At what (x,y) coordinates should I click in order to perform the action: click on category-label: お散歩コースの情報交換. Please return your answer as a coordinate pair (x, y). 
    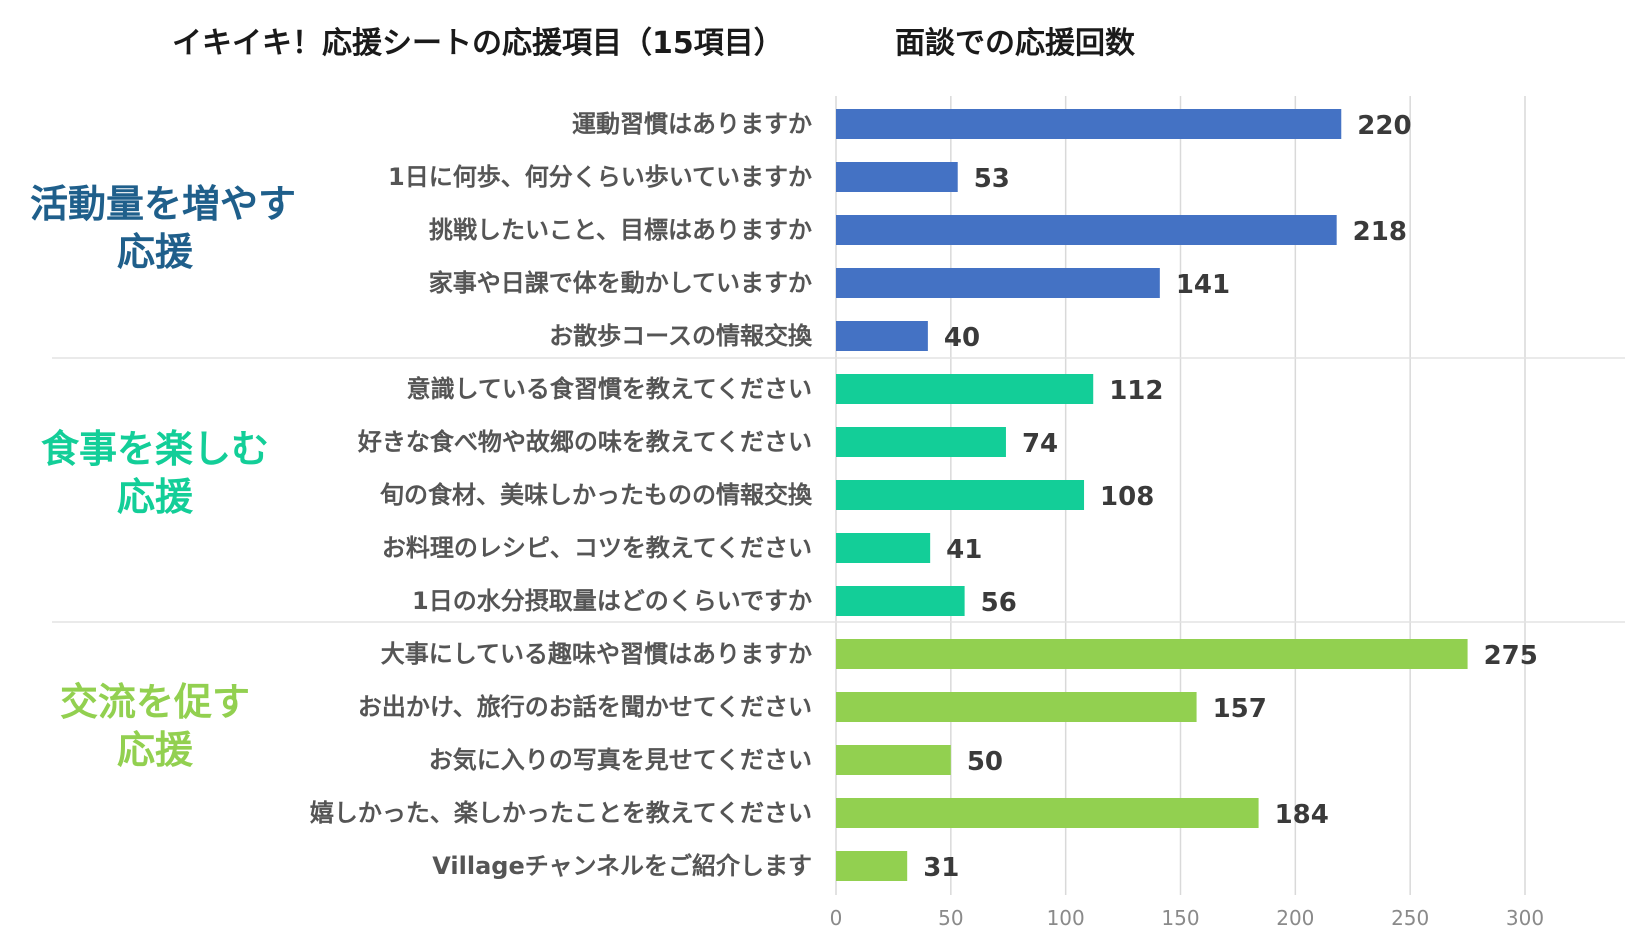
    Looking at the image, I should click on (681, 336).